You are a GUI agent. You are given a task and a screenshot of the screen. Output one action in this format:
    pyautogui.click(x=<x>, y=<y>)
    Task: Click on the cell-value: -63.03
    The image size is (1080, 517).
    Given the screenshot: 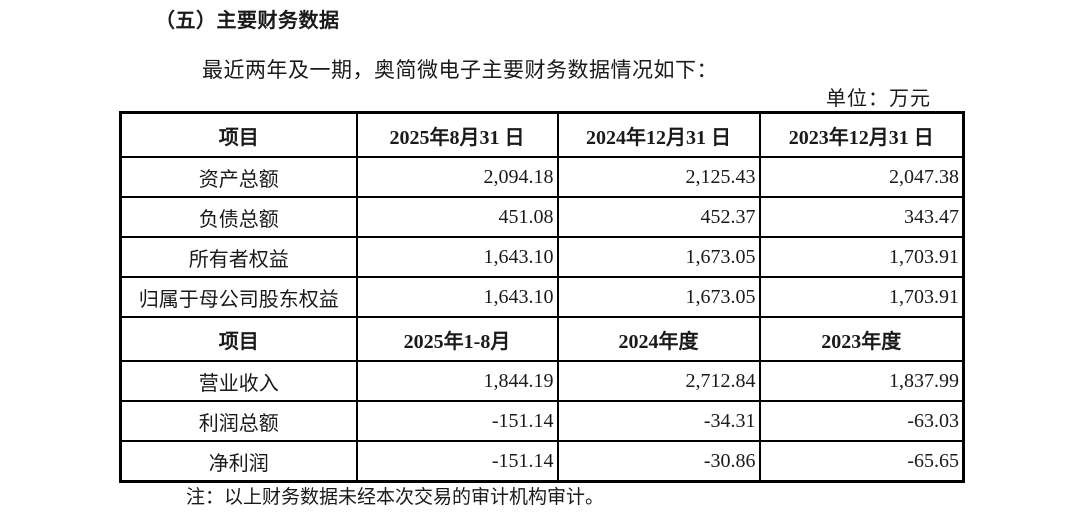 What is the action you would take?
    pyautogui.click(x=861, y=421)
    